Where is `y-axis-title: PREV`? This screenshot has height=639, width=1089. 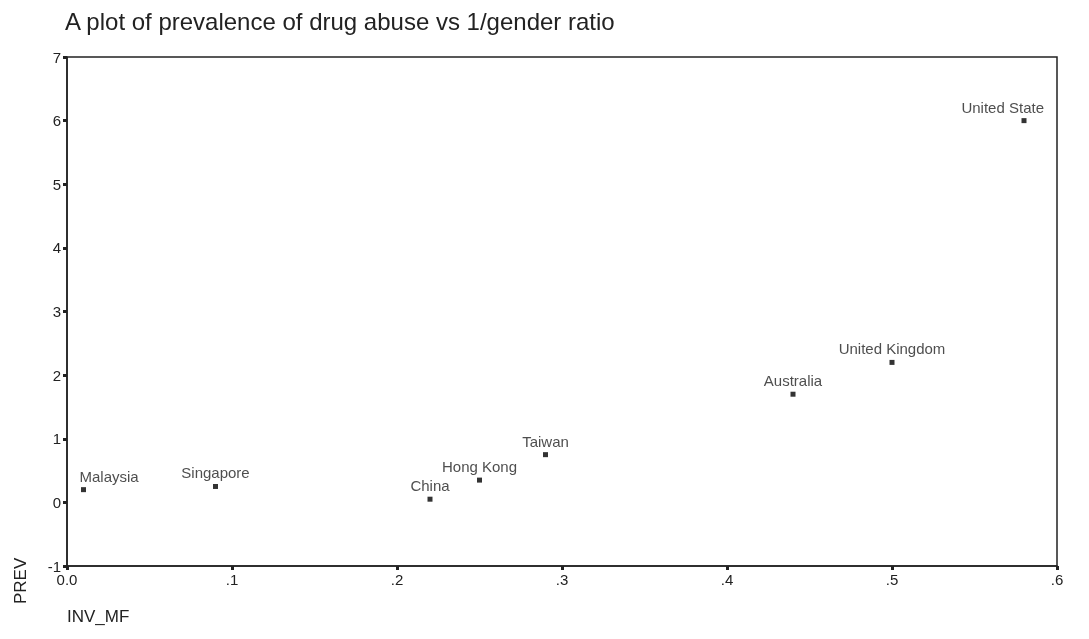
y-axis-title: PREV is located at coordinates (20, 580).